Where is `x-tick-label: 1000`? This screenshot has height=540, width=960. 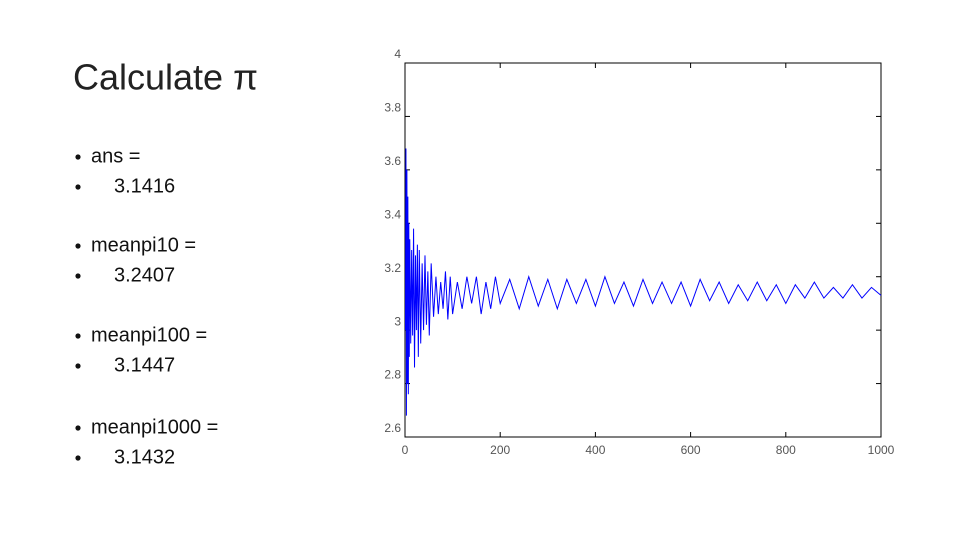
x-tick-label: 1000 is located at coordinates (881, 450).